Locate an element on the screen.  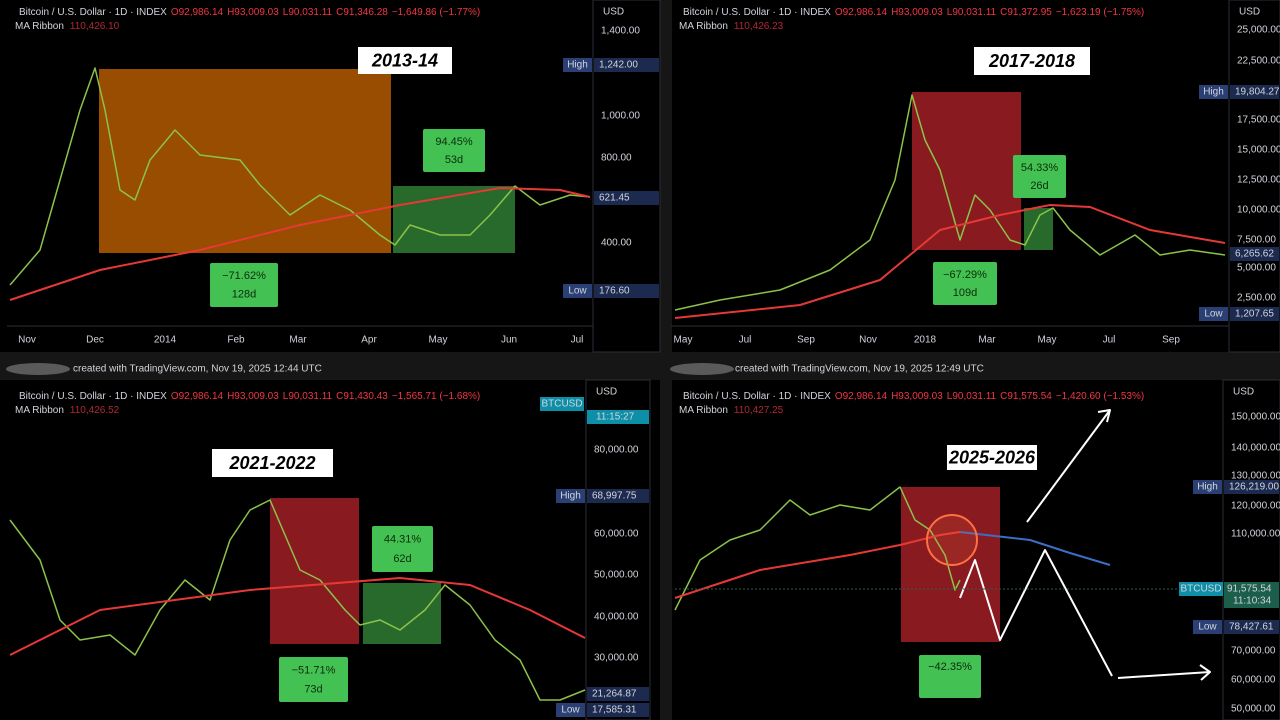
y-tick-label: 110,000.00 is located at coordinates (1255, 534).